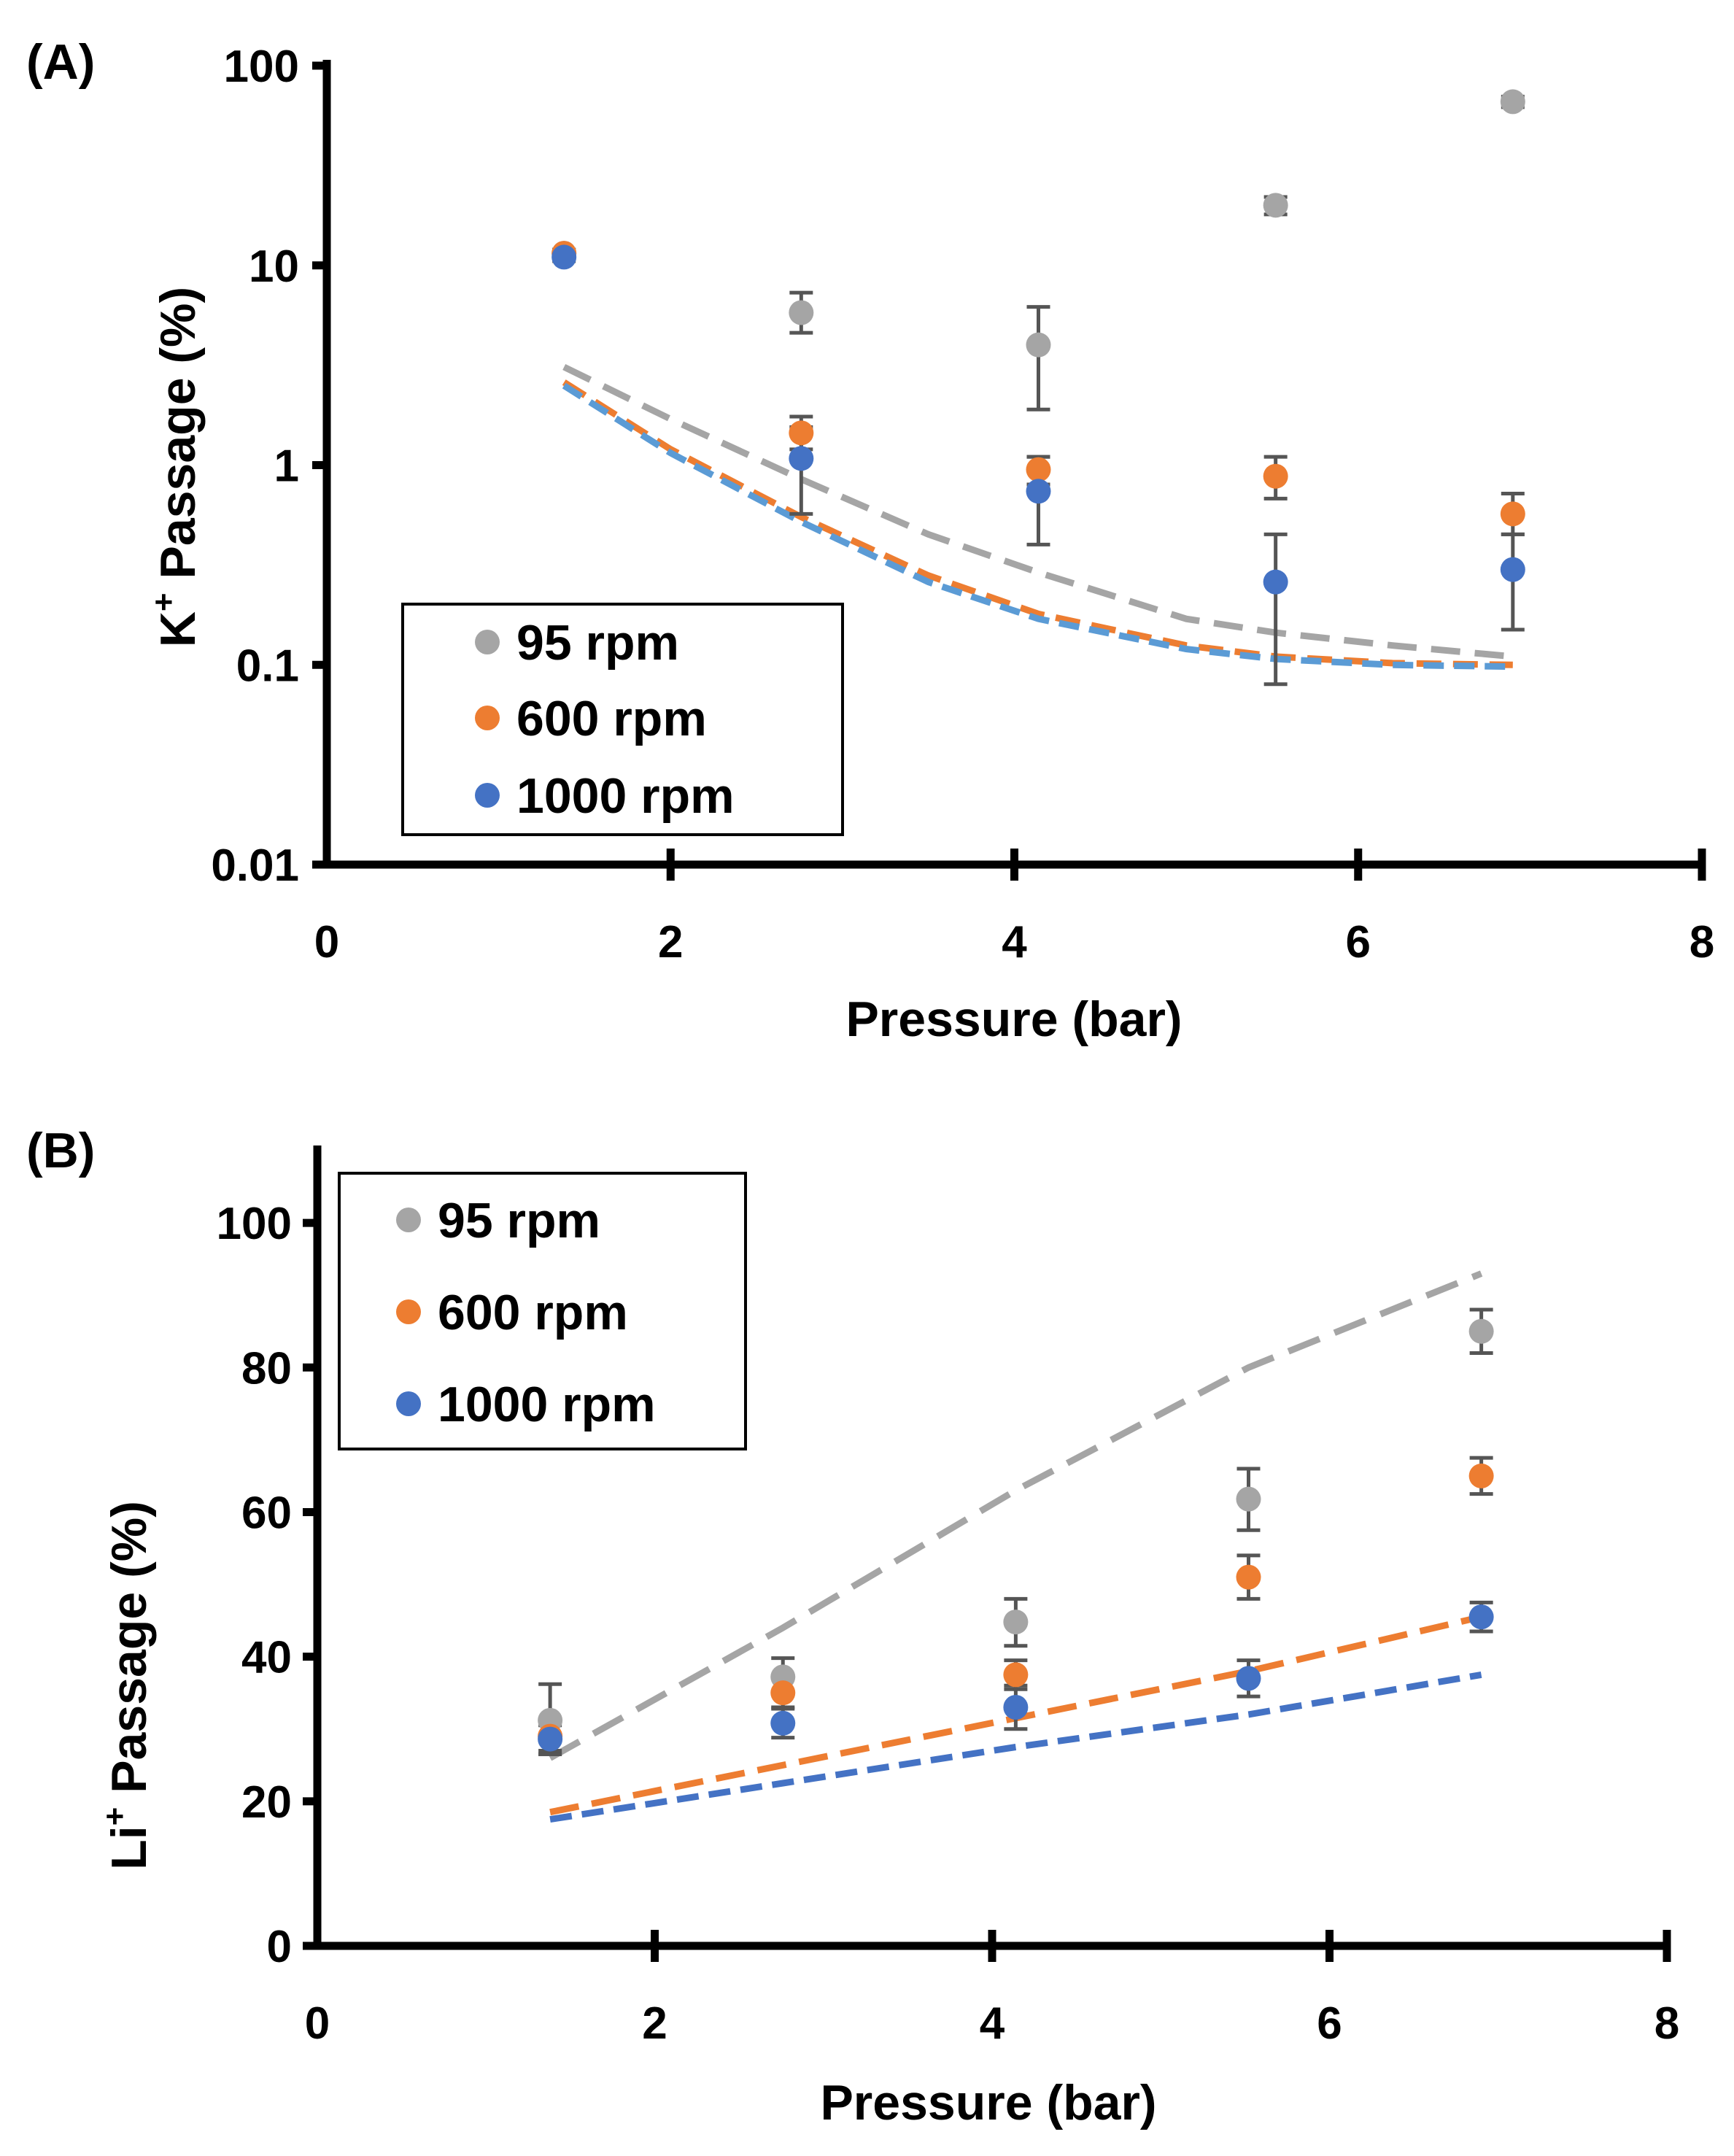  Describe the element at coordinates (176, 467) in the screenshot. I see `panel-a-y-axis-title: K+ Passage (%)` at that location.